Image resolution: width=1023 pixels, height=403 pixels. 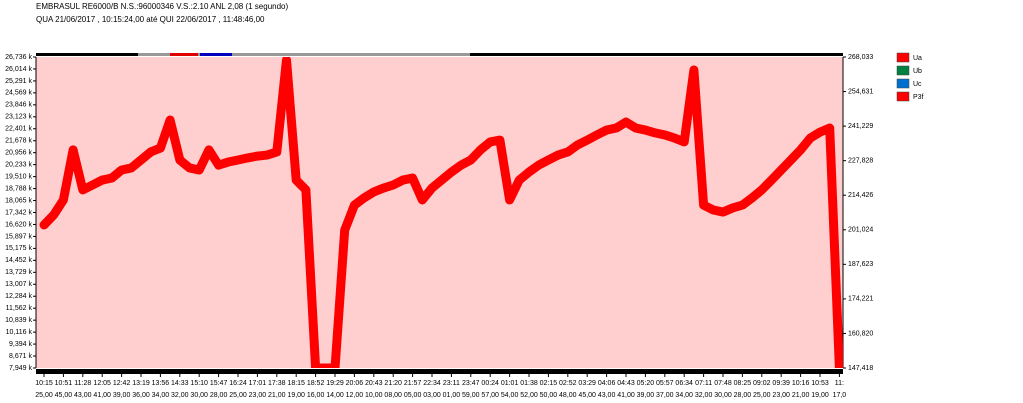 What do you see at coordinates (18, 212) in the screenshot?
I see `y-tick-label: 17,342 k` at bounding box center [18, 212].